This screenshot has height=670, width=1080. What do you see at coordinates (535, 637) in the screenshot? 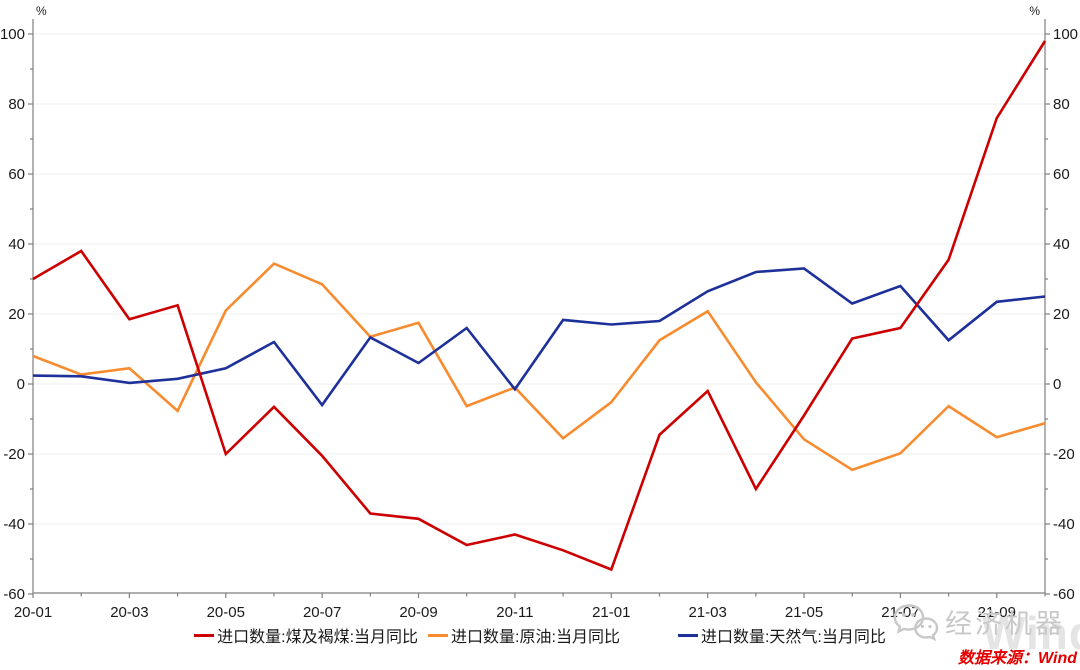
I see `legend-label-crude-oil: 进口数量:原油:当月同比` at bounding box center [535, 637].